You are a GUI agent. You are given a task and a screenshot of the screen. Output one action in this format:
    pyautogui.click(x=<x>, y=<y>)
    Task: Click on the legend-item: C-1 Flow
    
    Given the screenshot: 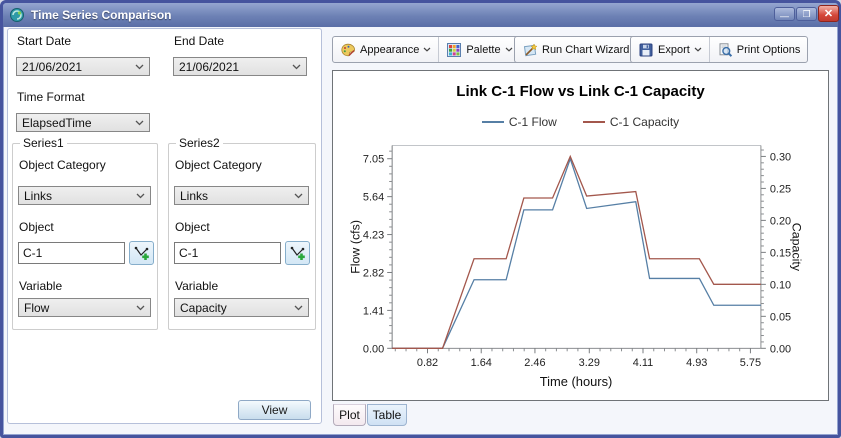 What is the action you would take?
    pyautogui.click(x=519, y=122)
    